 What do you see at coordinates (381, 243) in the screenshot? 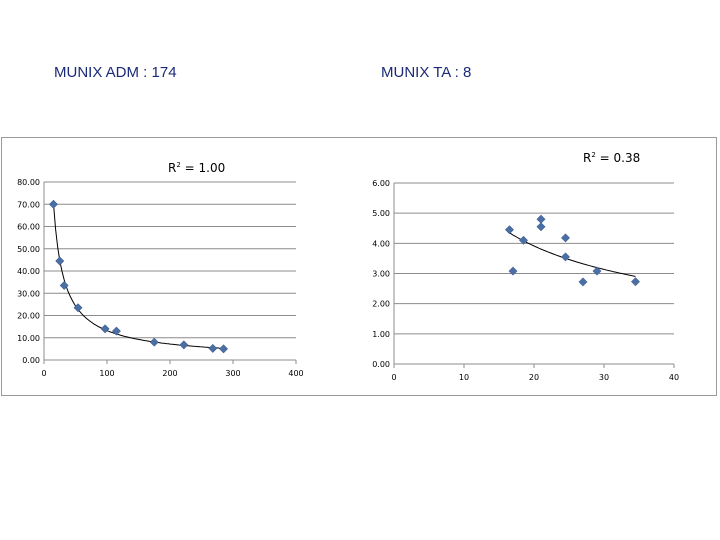
I see `right-chart-y-tick-label: 4.00` at bounding box center [381, 243].